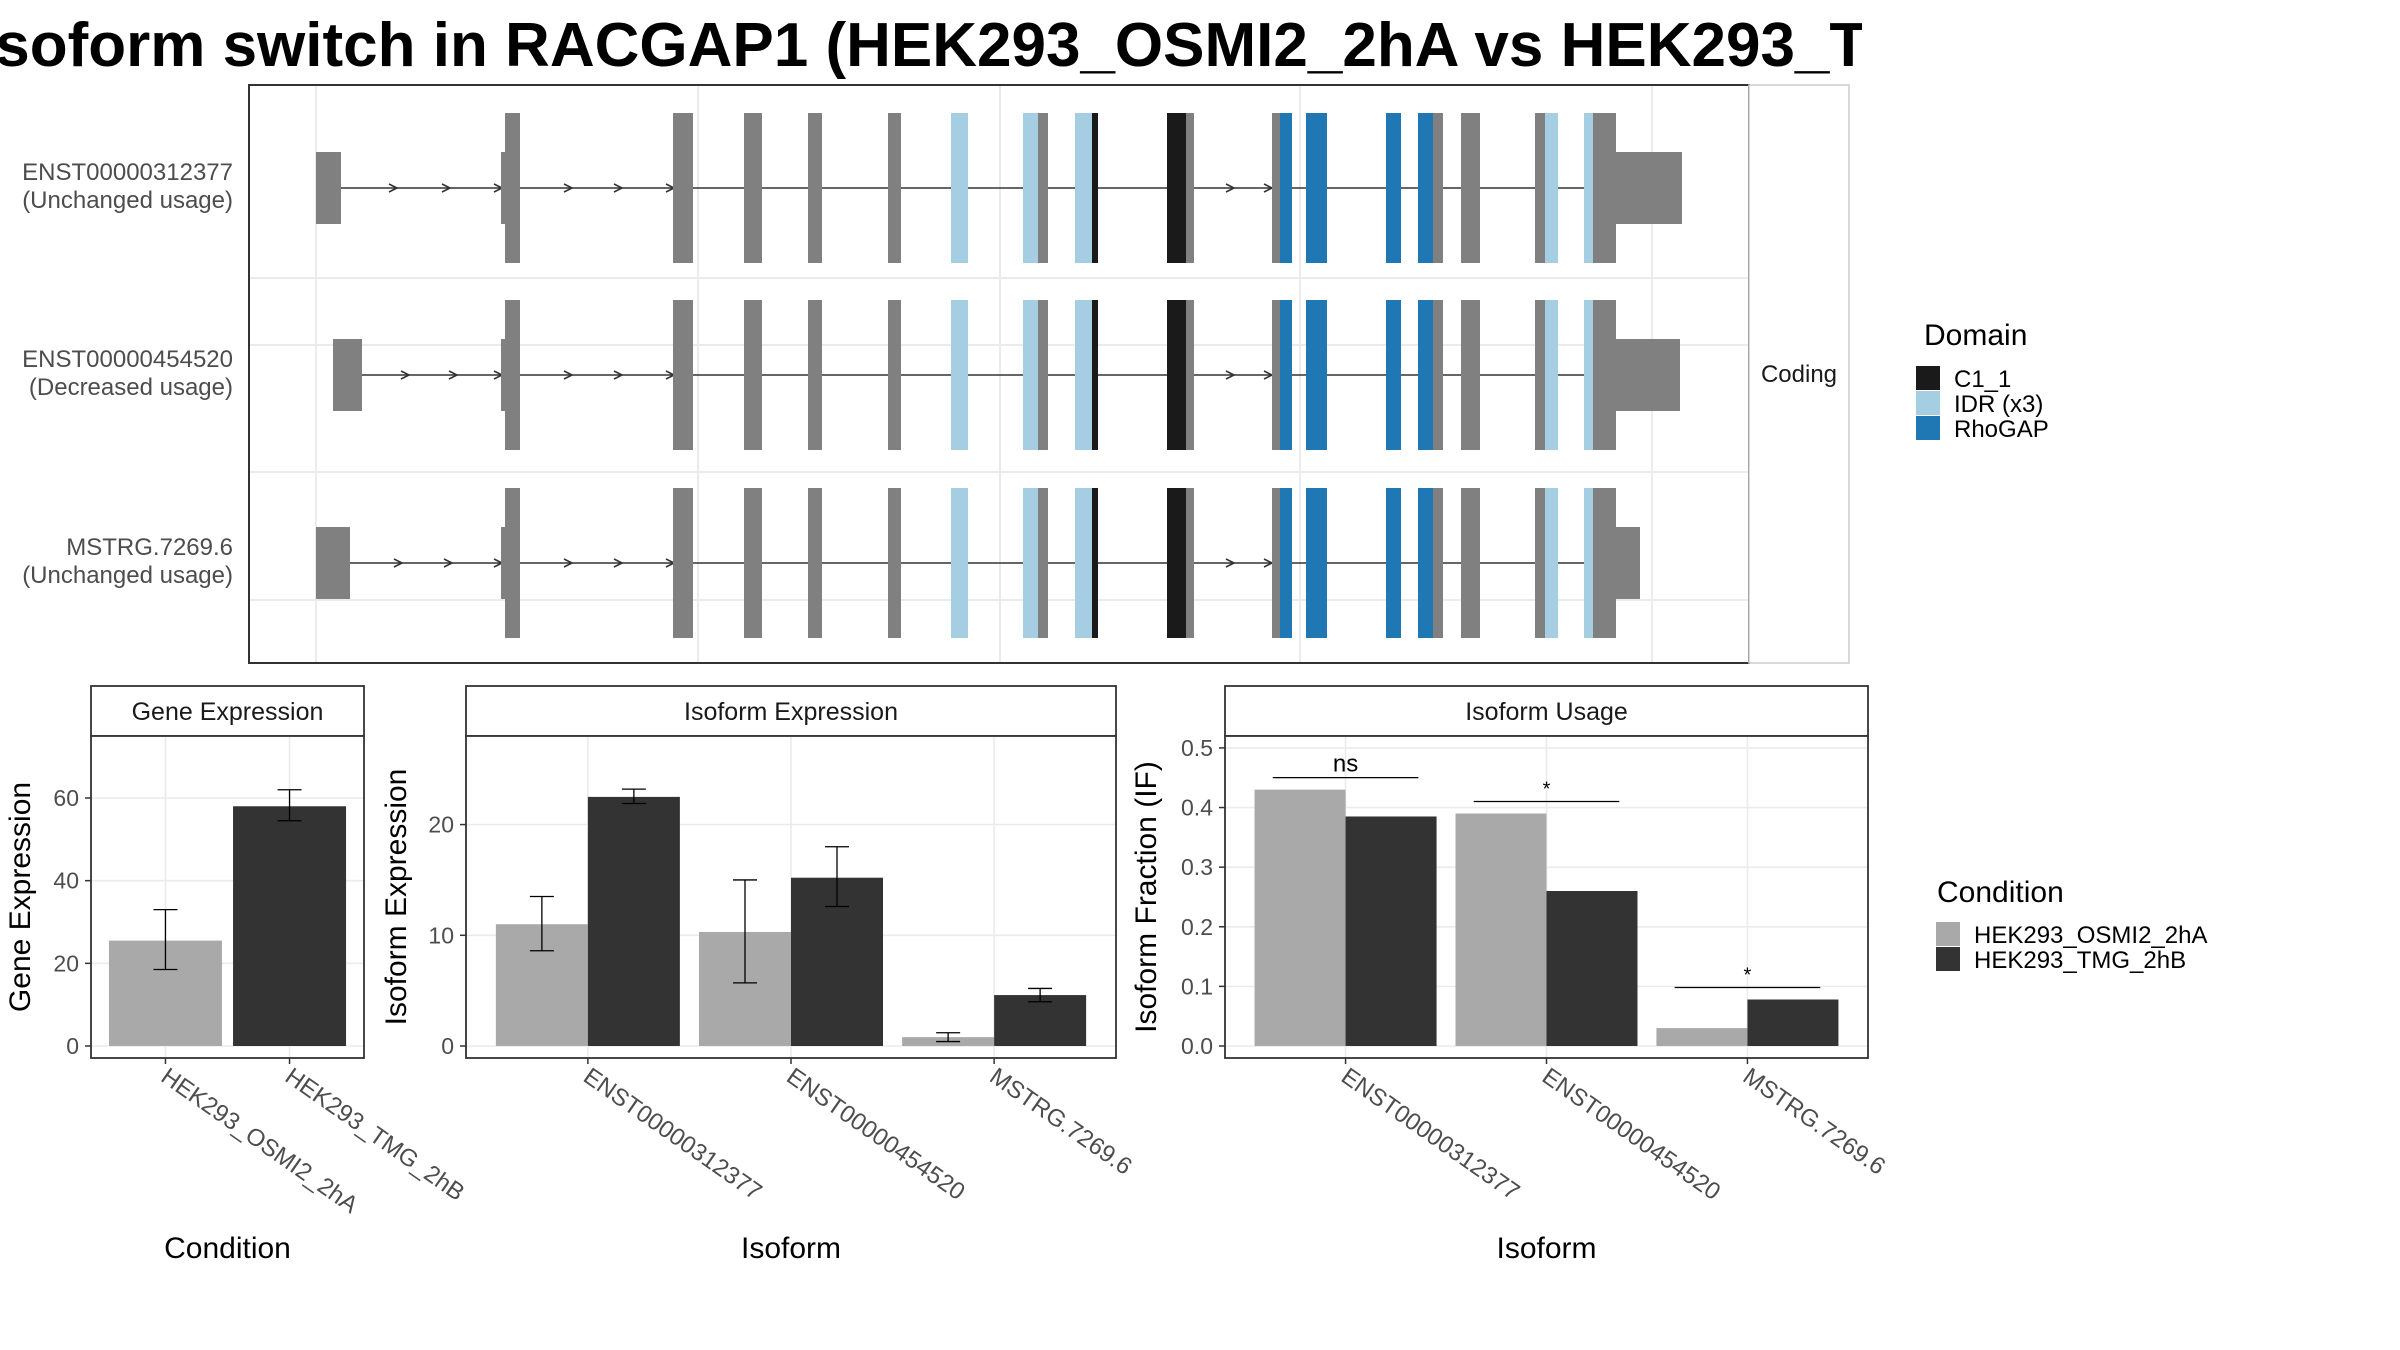 This screenshot has width=2400, height=1350. What do you see at coordinates (2080, 960) in the screenshot?
I see `legend-label: HEK293_TMG_2hB` at bounding box center [2080, 960].